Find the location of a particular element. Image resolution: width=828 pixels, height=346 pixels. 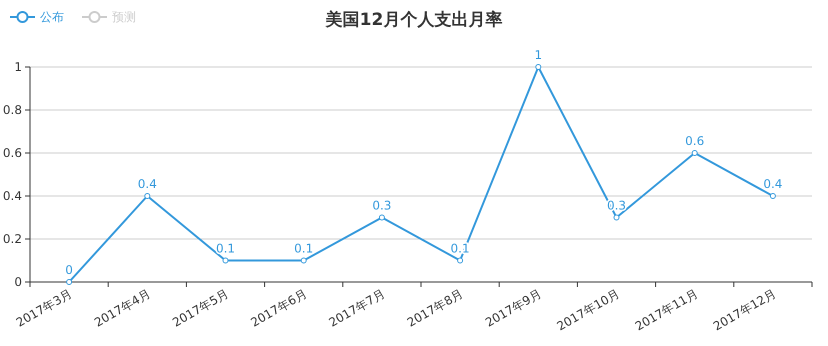

y-tick-label: 1 is located at coordinates (18, 67).